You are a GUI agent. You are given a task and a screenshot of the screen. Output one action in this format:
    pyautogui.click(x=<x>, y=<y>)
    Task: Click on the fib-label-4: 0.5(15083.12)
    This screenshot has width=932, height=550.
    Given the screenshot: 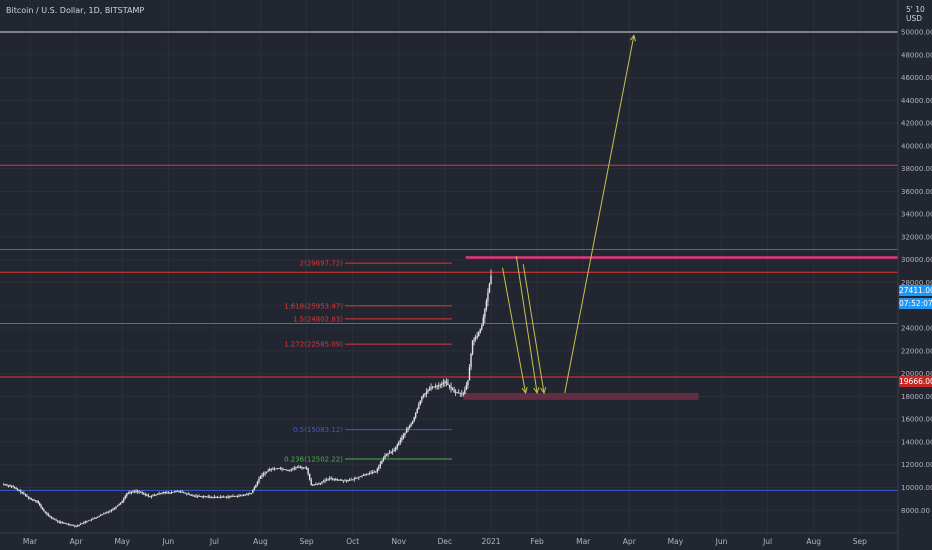 What is the action you would take?
    pyautogui.click(x=318, y=430)
    